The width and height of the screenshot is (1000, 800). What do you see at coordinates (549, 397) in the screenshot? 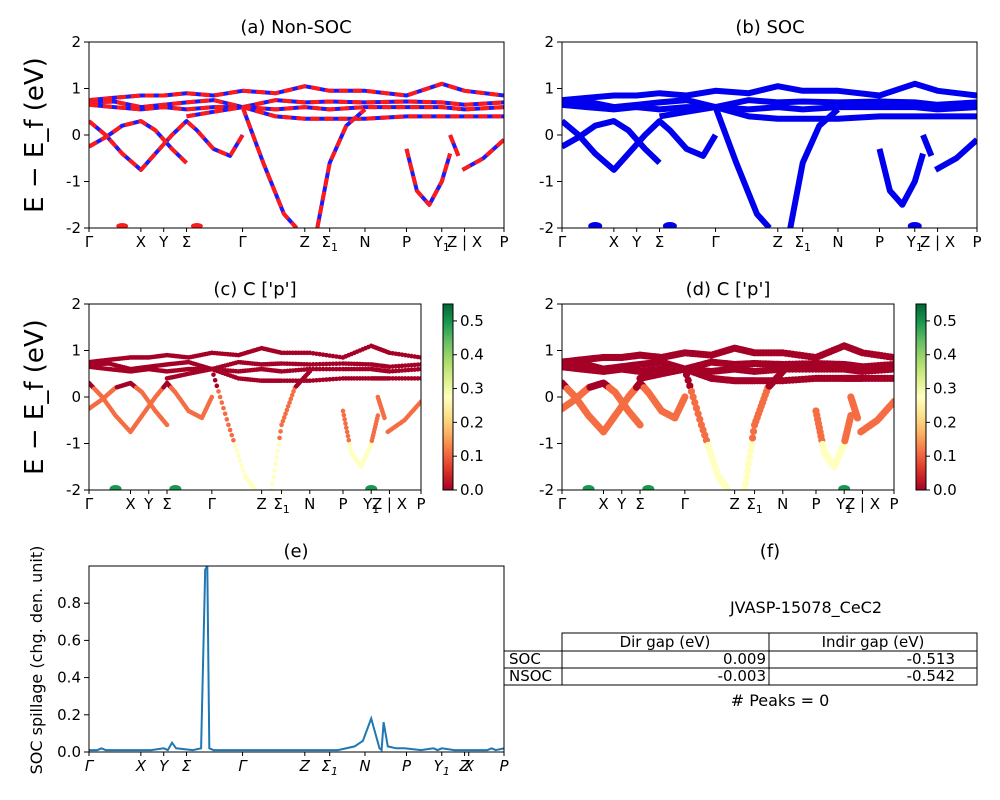
I see `y-tick-label: 0` at bounding box center [549, 397].